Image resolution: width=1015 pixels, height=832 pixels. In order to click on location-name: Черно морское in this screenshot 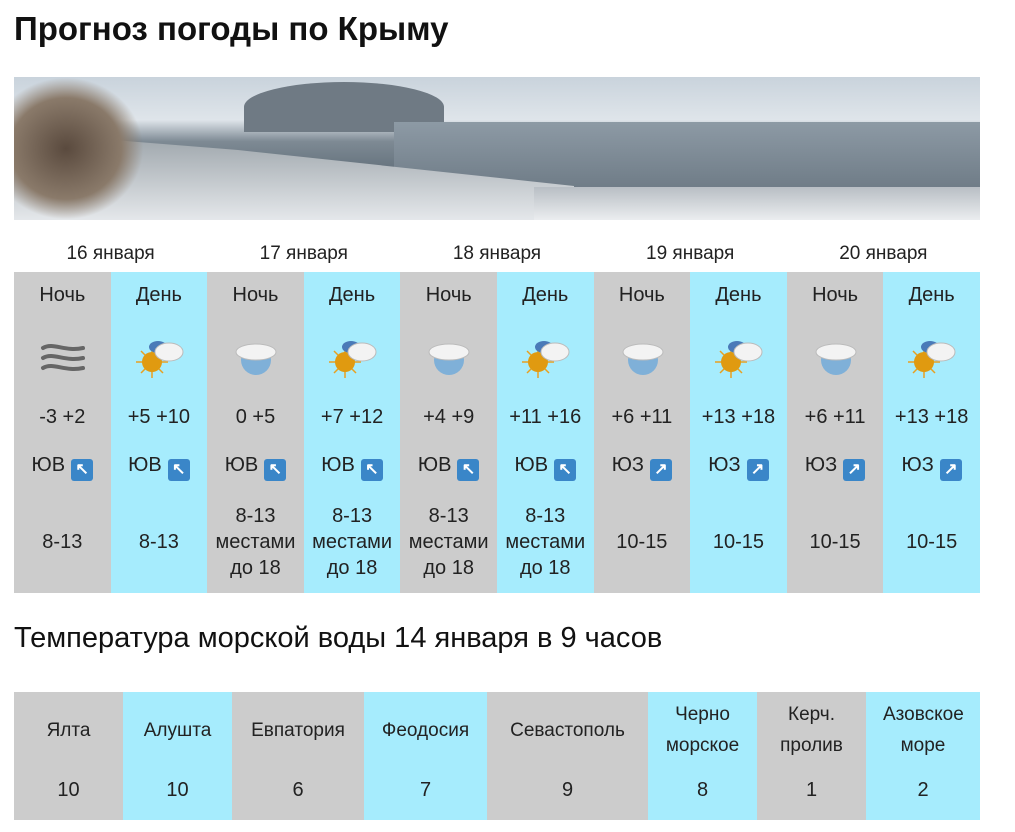, I will do `click(702, 730)`.